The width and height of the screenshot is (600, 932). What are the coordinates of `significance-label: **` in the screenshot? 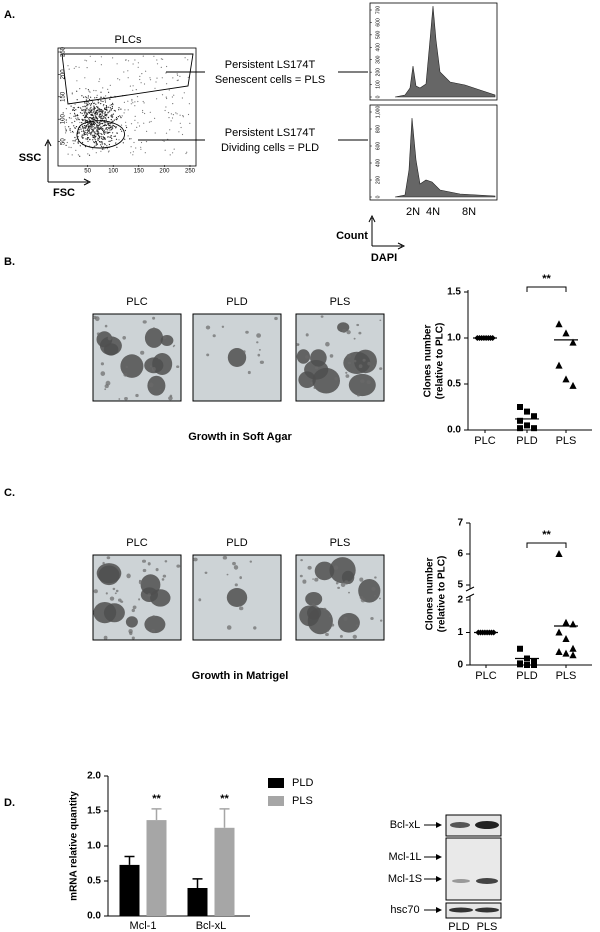 It's located at (546, 279).